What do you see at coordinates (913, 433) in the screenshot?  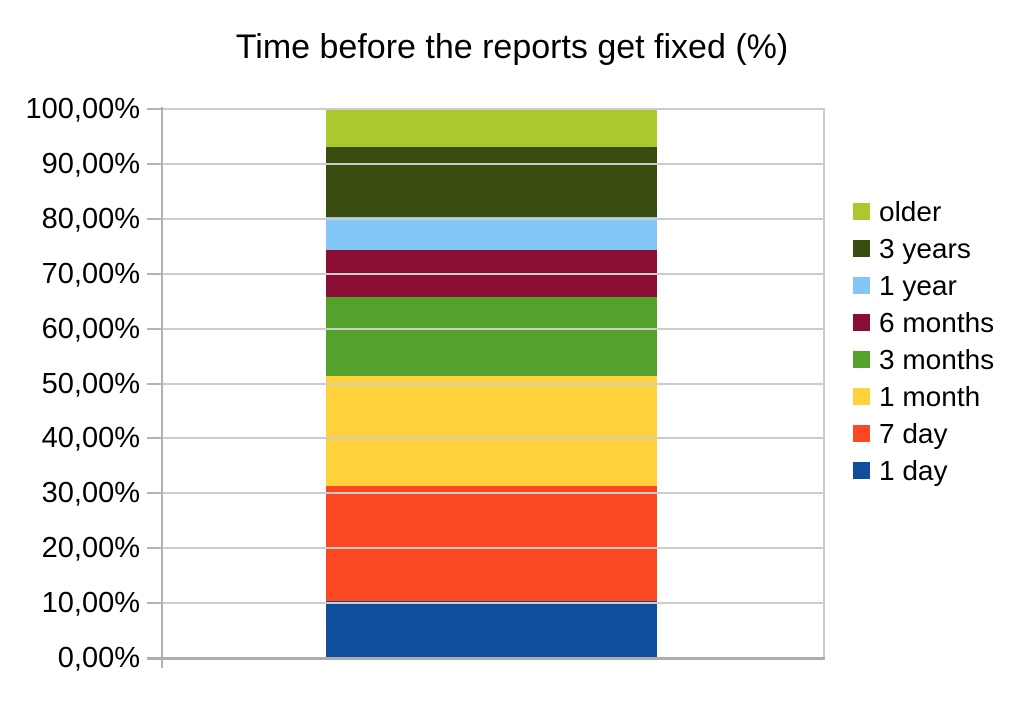 I see `legend-label: 7 day` at bounding box center [913, 433].